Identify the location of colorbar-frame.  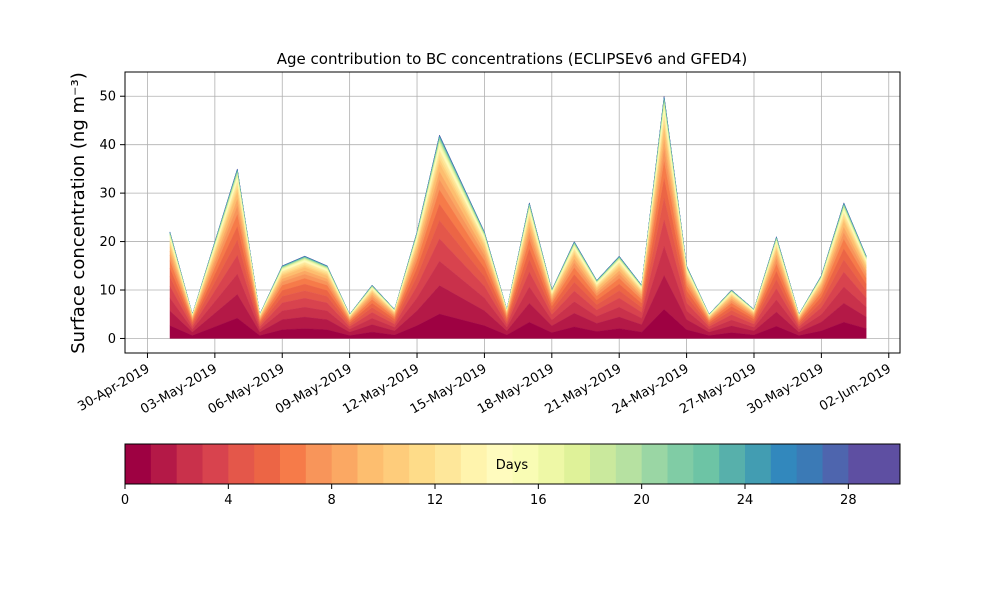
(512, 464).